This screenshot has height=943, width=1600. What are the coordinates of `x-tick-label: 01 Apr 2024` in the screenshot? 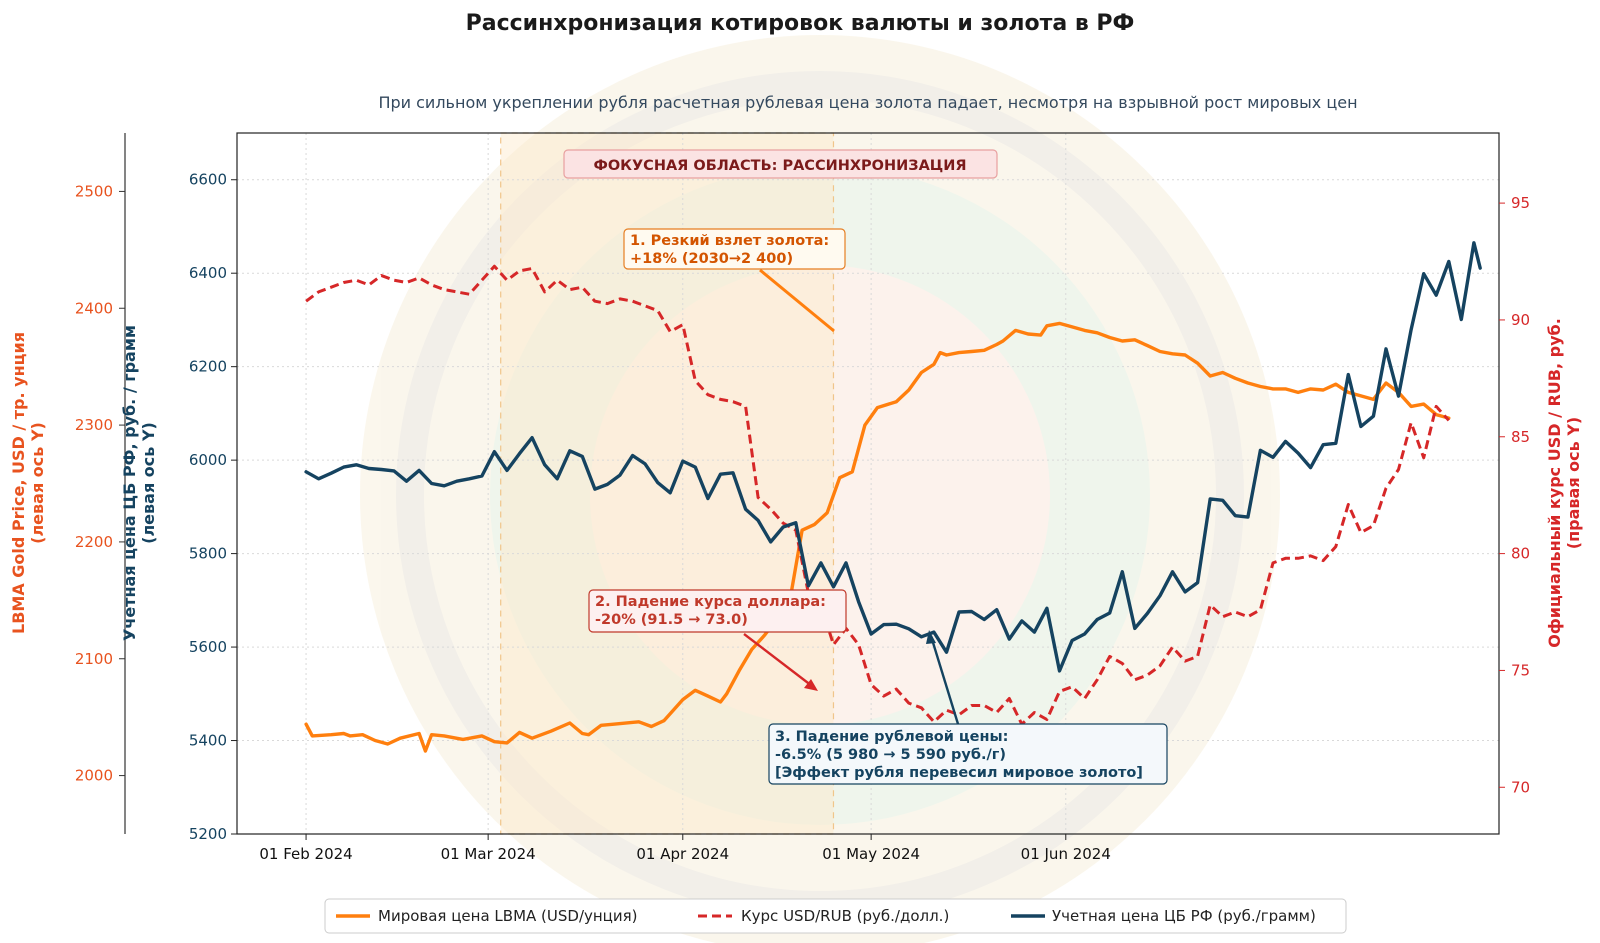 It's located at (682, 854).